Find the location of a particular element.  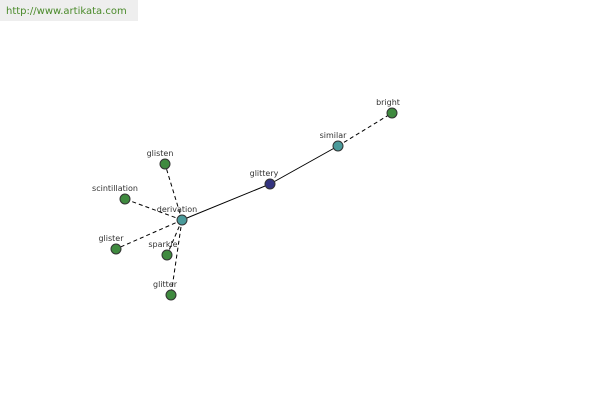

node-label: glittery is located at coordinates (264, 173).